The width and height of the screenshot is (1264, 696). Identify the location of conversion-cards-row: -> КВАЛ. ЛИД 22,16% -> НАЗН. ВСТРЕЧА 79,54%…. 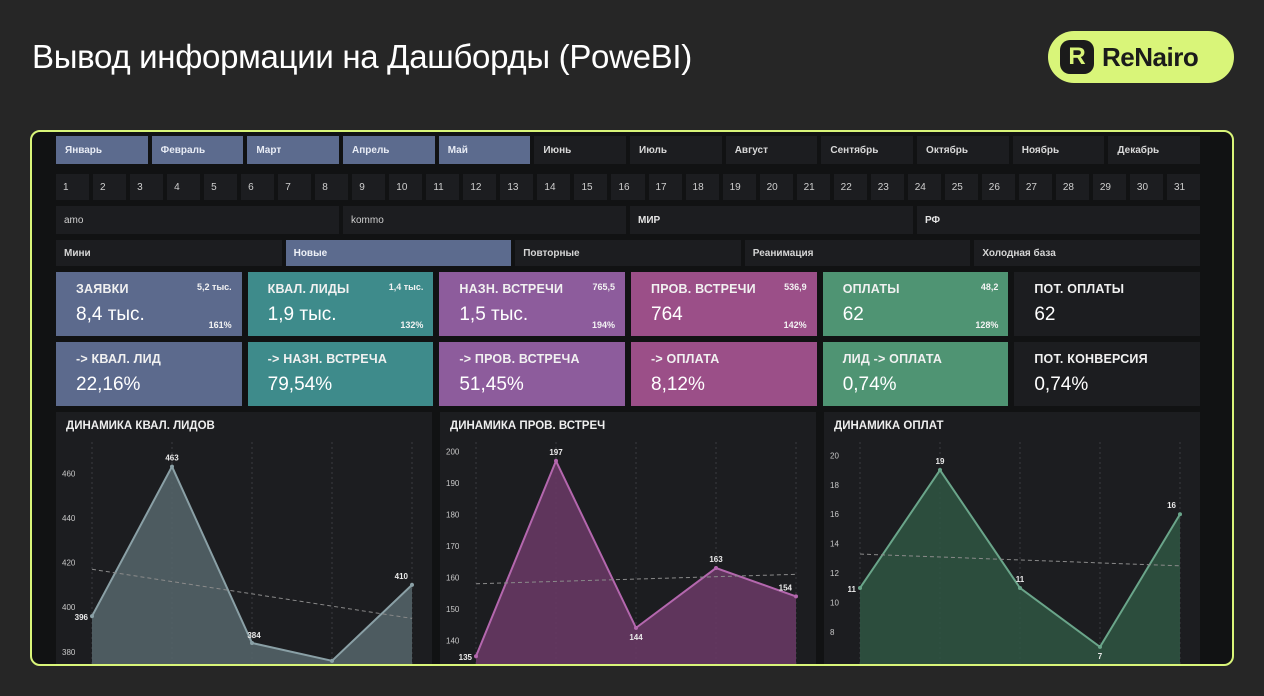
(628, 374).